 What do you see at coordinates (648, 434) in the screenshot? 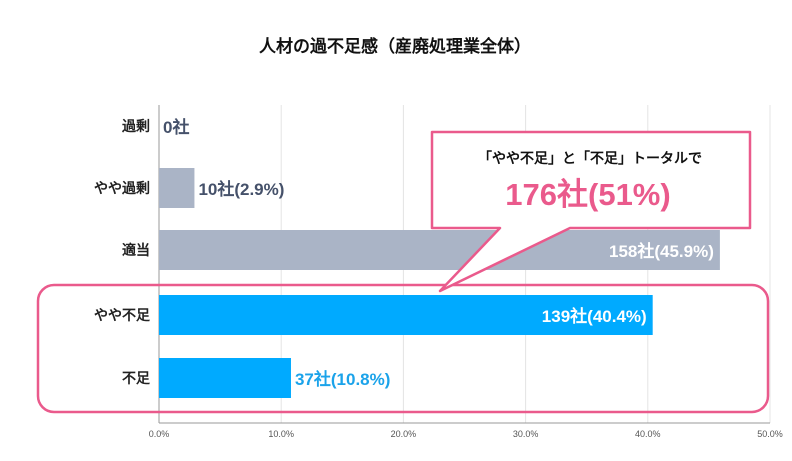
I see `x-tick-label: 40.0%` at bounding box center [648, 434].